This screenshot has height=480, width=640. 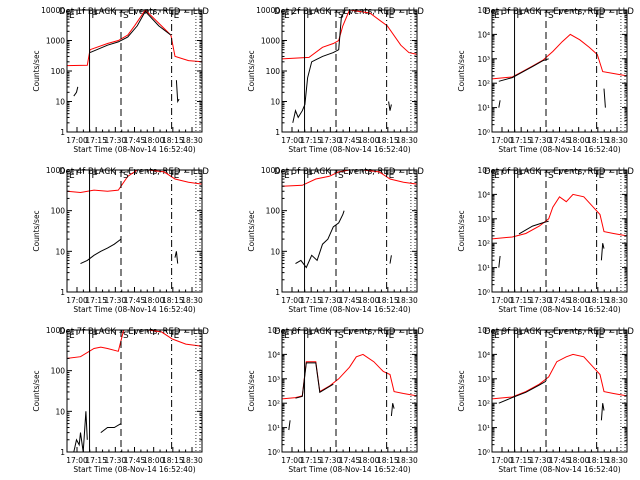 What do you see at coordinates (483, 34) in the screenshot?
I see `y-tick-label: 10⁴` at bounding box center [483, 34].